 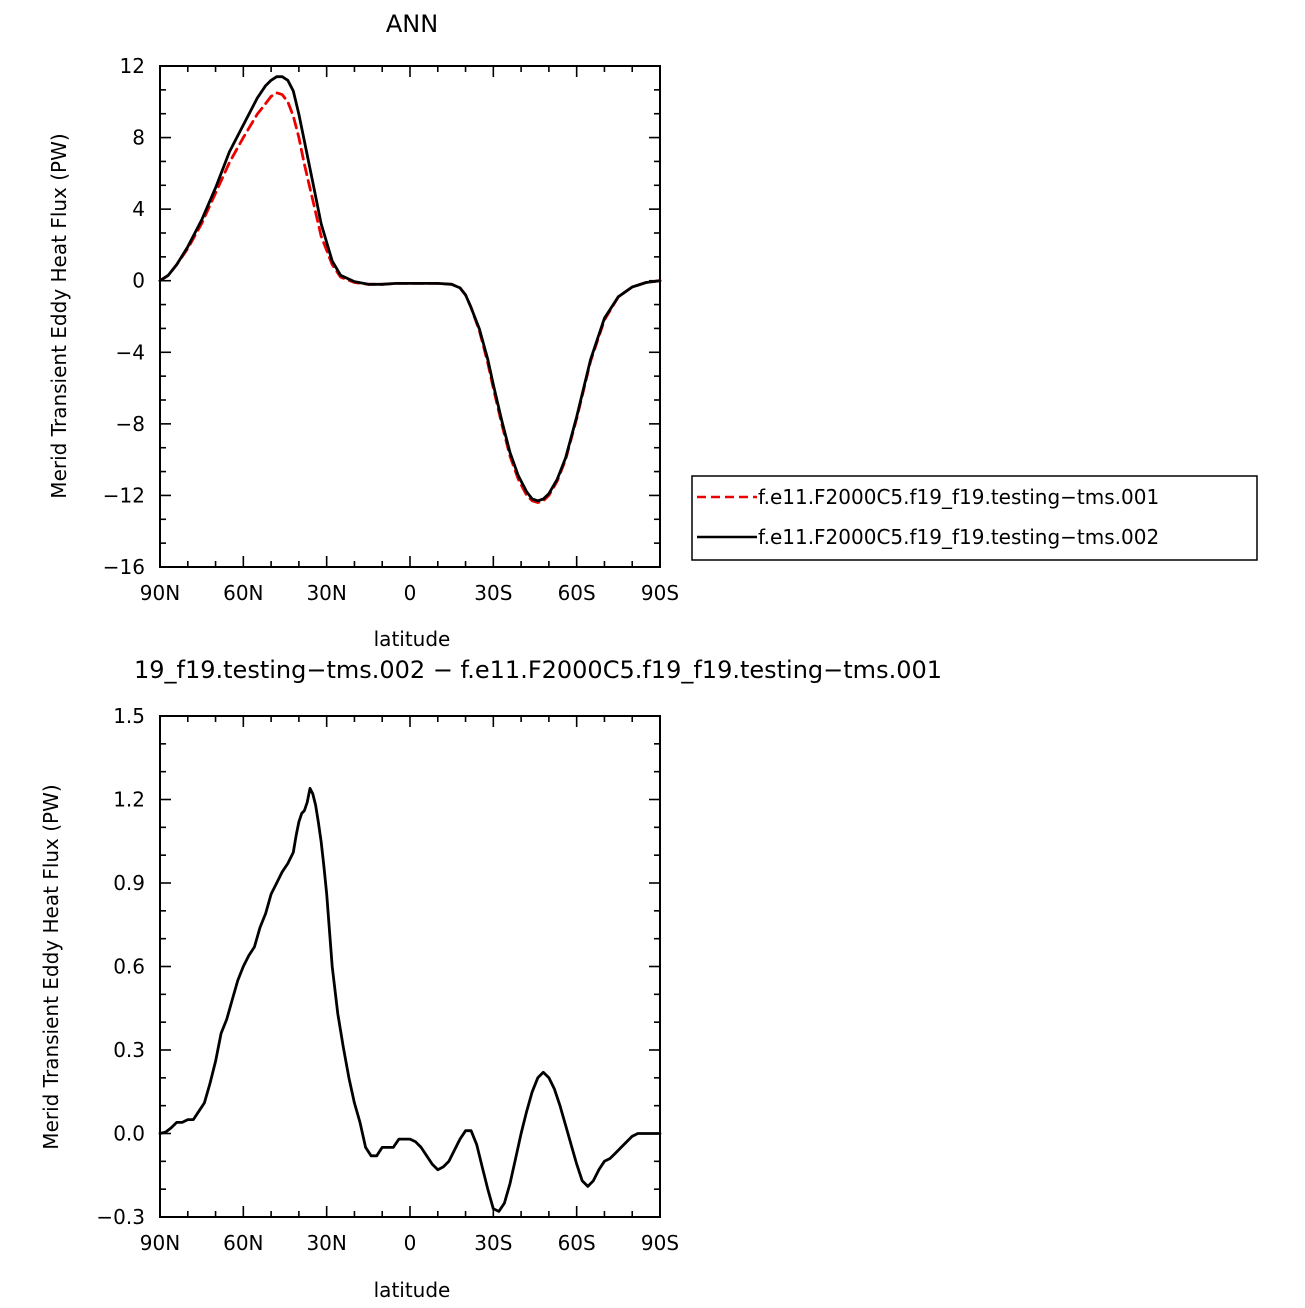 I want to click on y-tick-label: −0.3, so click(x=120, y=1217).